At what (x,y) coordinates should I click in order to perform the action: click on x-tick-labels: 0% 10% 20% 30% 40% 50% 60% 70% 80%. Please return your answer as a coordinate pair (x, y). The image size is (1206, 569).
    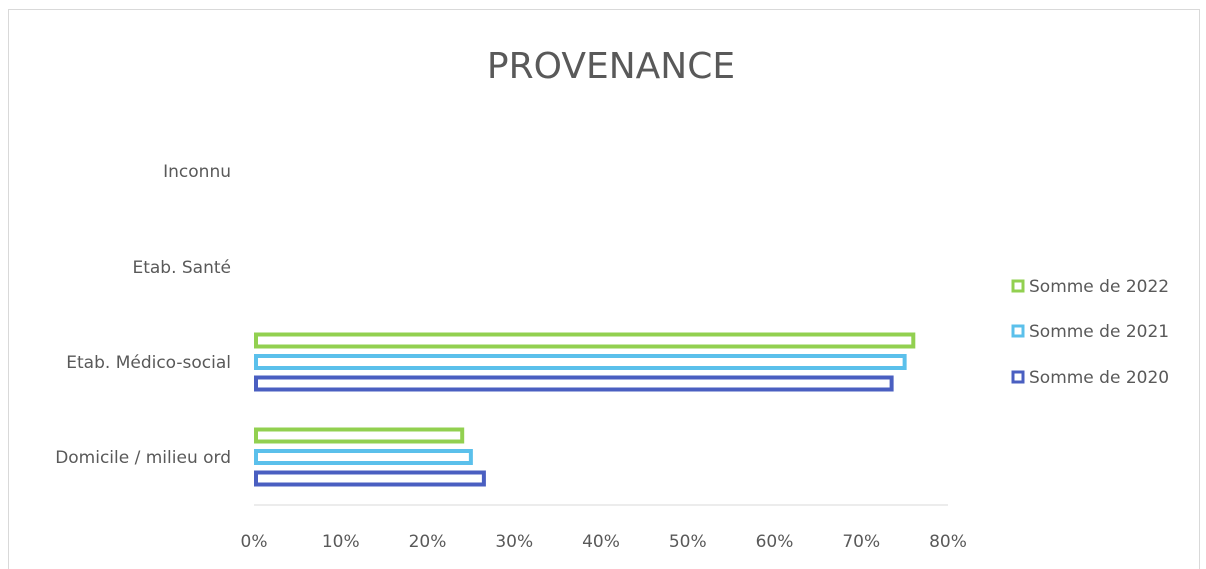
    Looking at the image, I should click on (604, 542).